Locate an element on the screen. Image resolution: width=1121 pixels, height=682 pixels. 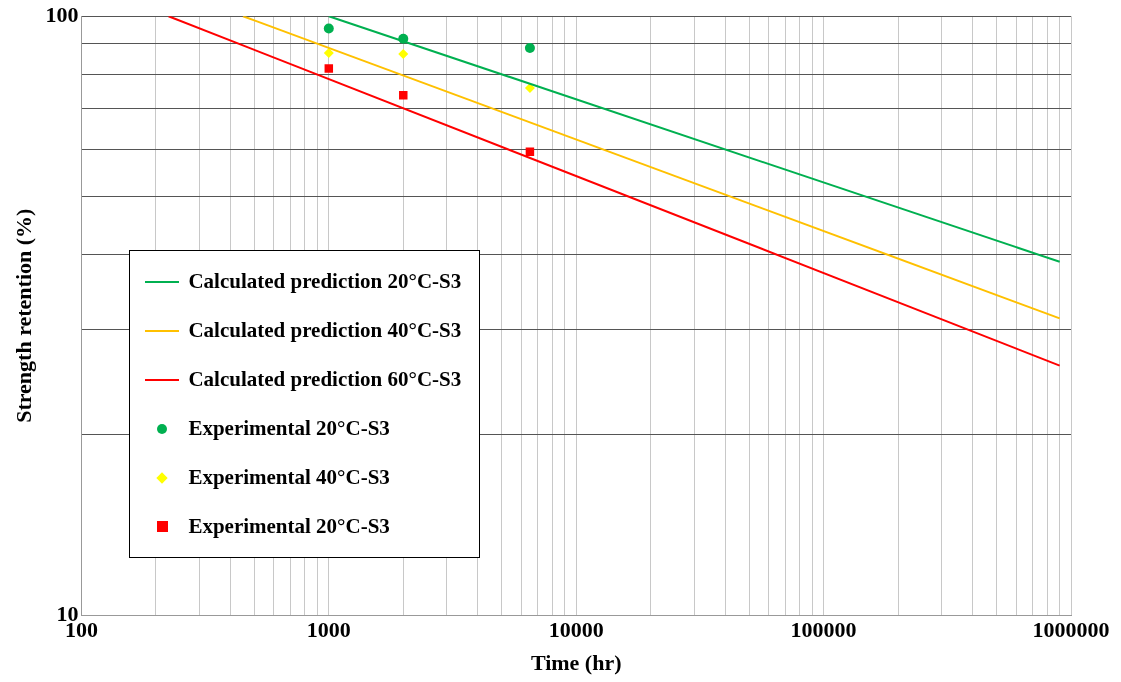
legend-label: Calculated prediction 40°C-S3 is located at coordinates (325, 331).